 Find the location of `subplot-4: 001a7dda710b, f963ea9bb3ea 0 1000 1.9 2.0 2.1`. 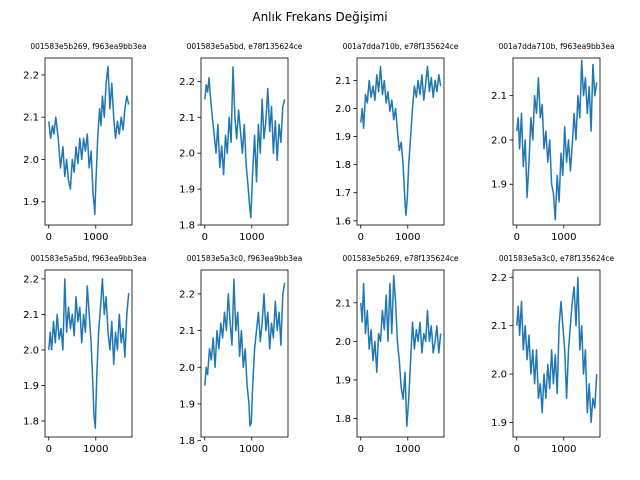

subplot-4: 001a7dda710b, f963ea9bb3ea 0 1000 1.9 2.0 2.1 is located at coordinates (552, 142).